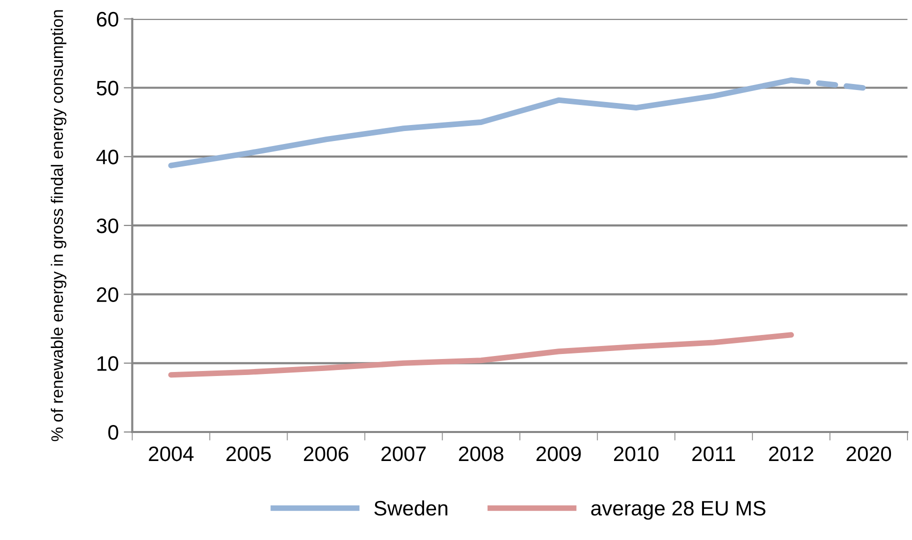  I want to click on y-tick-label: 20, so click(107, 294).